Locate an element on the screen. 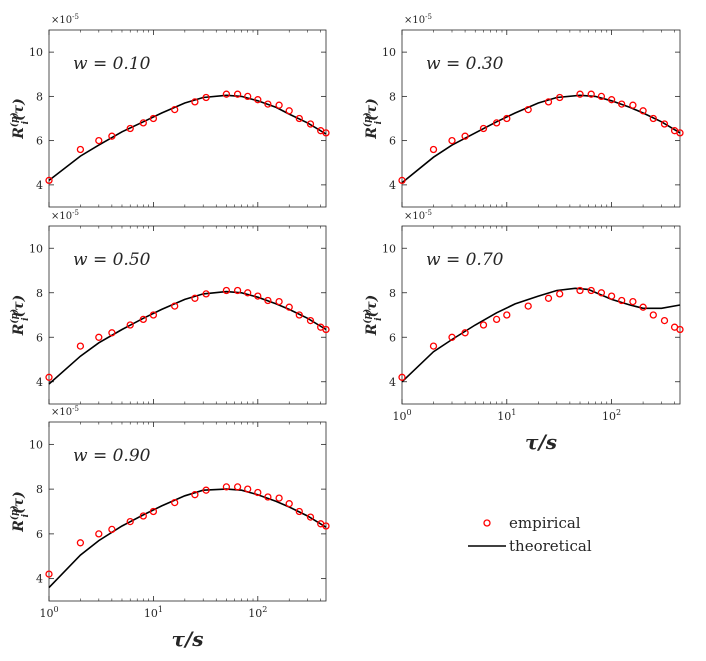  legend-marker-empirical is located at coordinates (487, 523).